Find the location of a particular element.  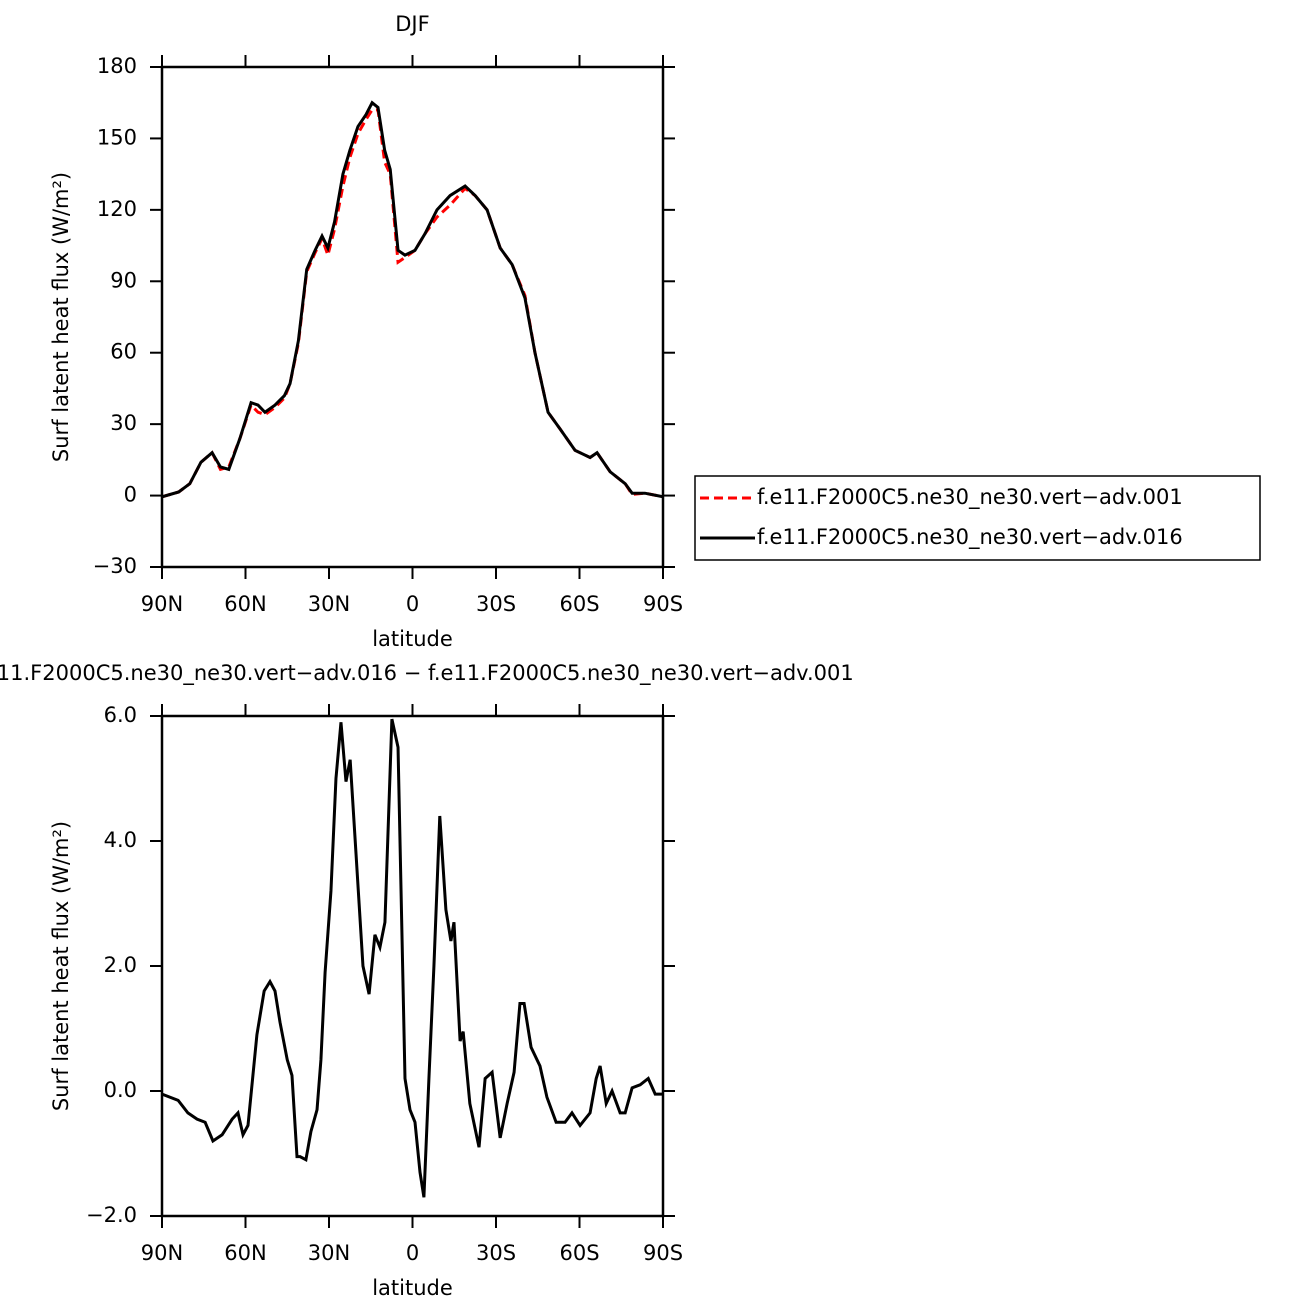

y-tick-label: 180 is located at coordinates (117, 66).